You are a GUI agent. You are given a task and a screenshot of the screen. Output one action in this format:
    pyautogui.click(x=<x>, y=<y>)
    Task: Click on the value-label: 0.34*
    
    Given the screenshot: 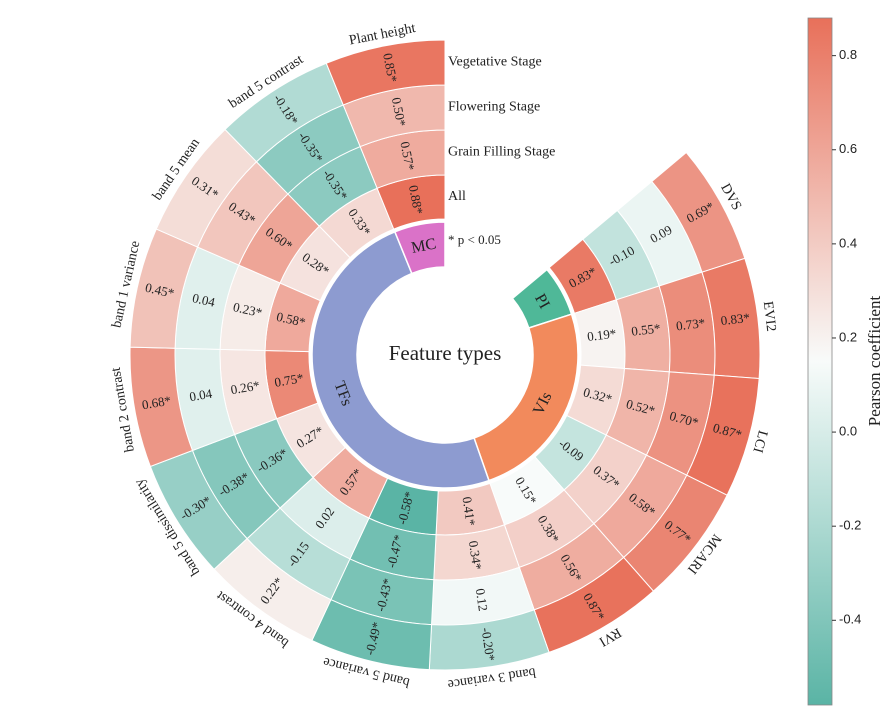 What is the action you would take?
    pyautogui.click(x=475, y=555)
    